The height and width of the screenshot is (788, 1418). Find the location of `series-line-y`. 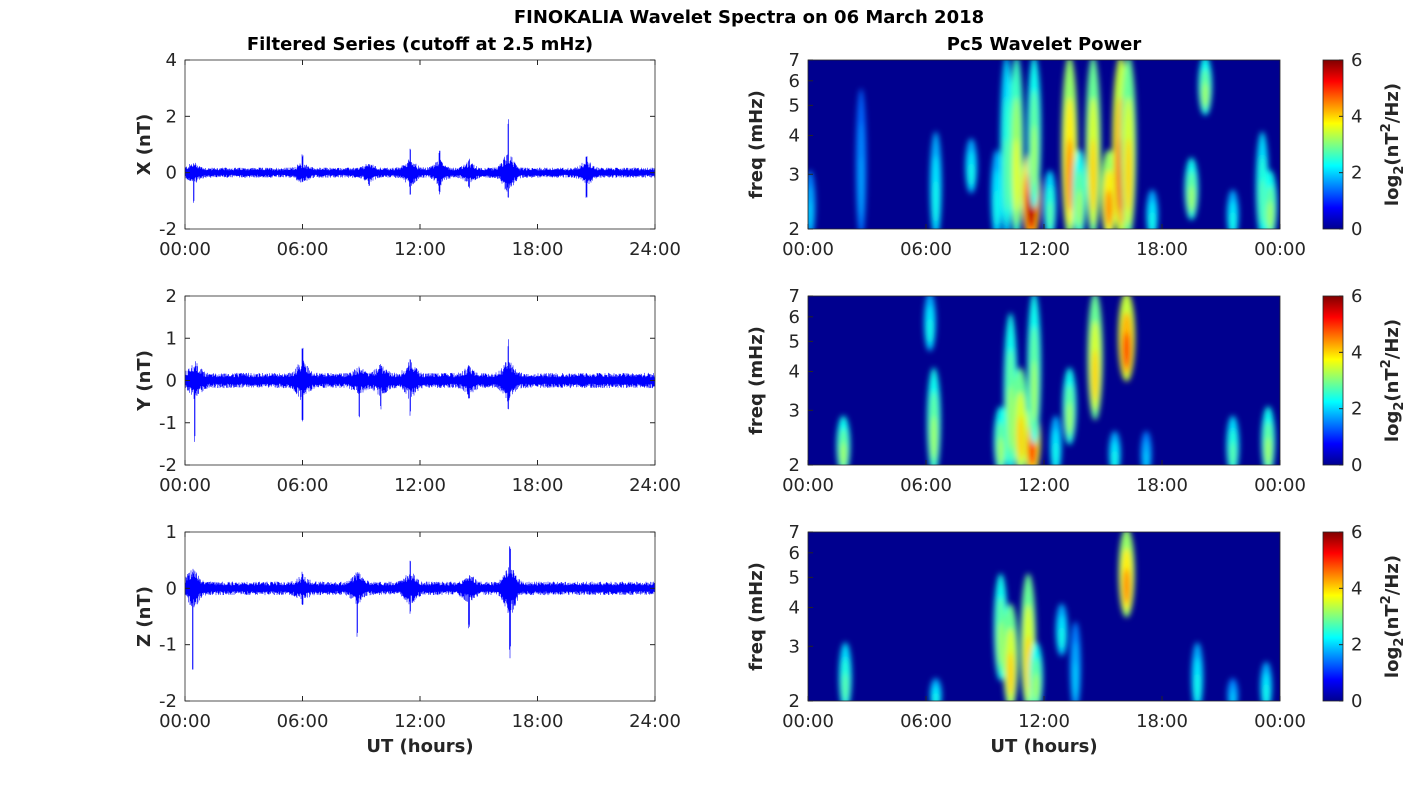

series-line-y is located at coordinates (420, 390).